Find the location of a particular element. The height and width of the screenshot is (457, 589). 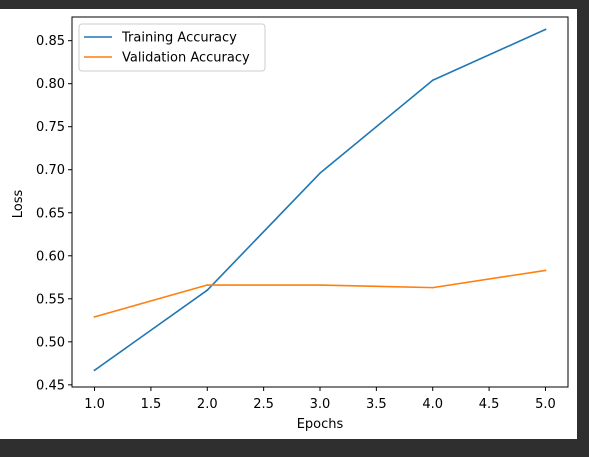

y-tick-label: 0.65 is located at coordinates (50, 213).